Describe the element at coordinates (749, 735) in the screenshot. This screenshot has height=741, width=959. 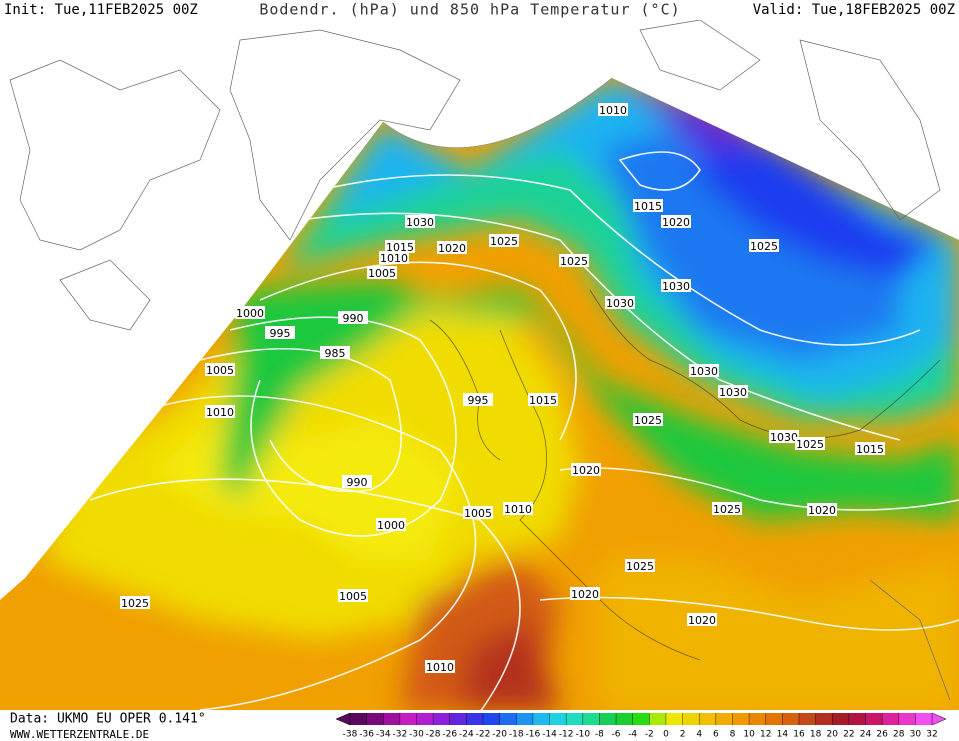
I see `colorbar-label: 10` at that location.